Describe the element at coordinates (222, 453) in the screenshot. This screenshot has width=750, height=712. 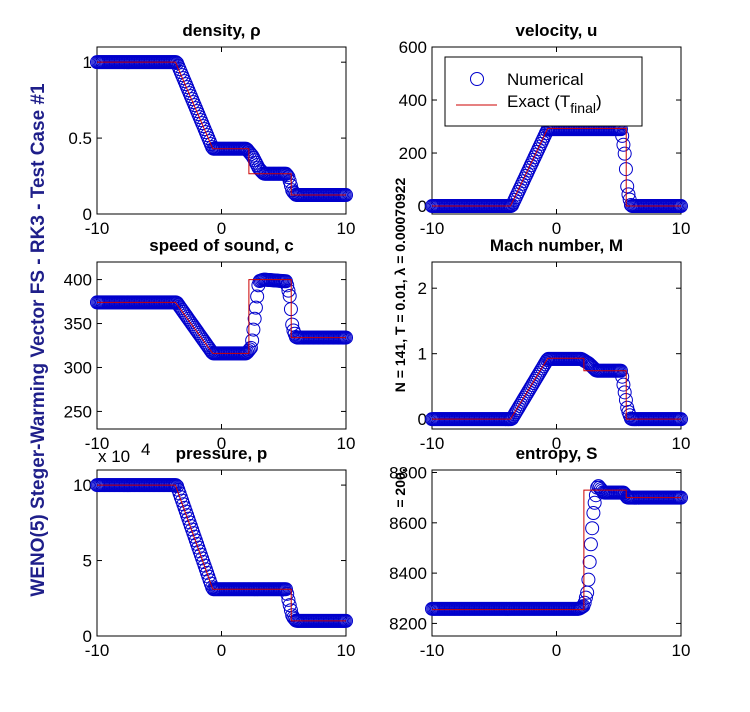
I see `panel-title: pressure, p` at that location.